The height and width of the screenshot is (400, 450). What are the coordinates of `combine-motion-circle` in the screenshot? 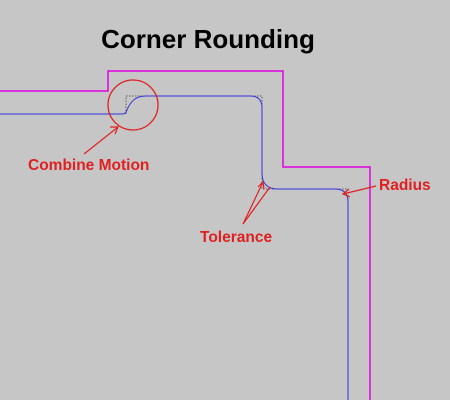 It's located at (133, 105).